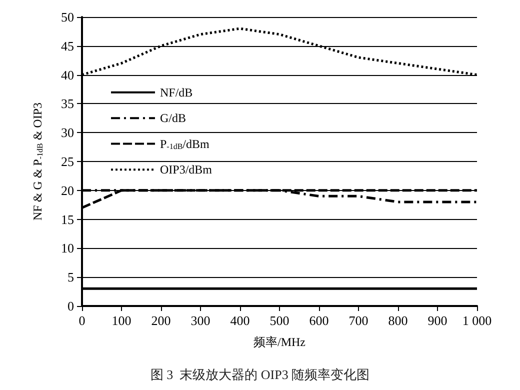 The height and width of the screenshot is (390, 520). I want to click on x-tick-label: 400, so click(240, 320).